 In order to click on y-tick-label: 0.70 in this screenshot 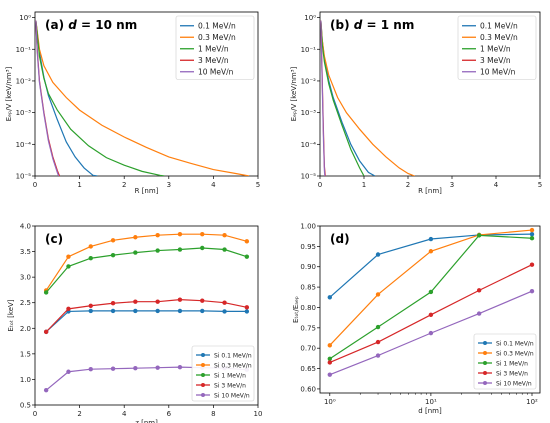, I will do `click(308, 349)`.